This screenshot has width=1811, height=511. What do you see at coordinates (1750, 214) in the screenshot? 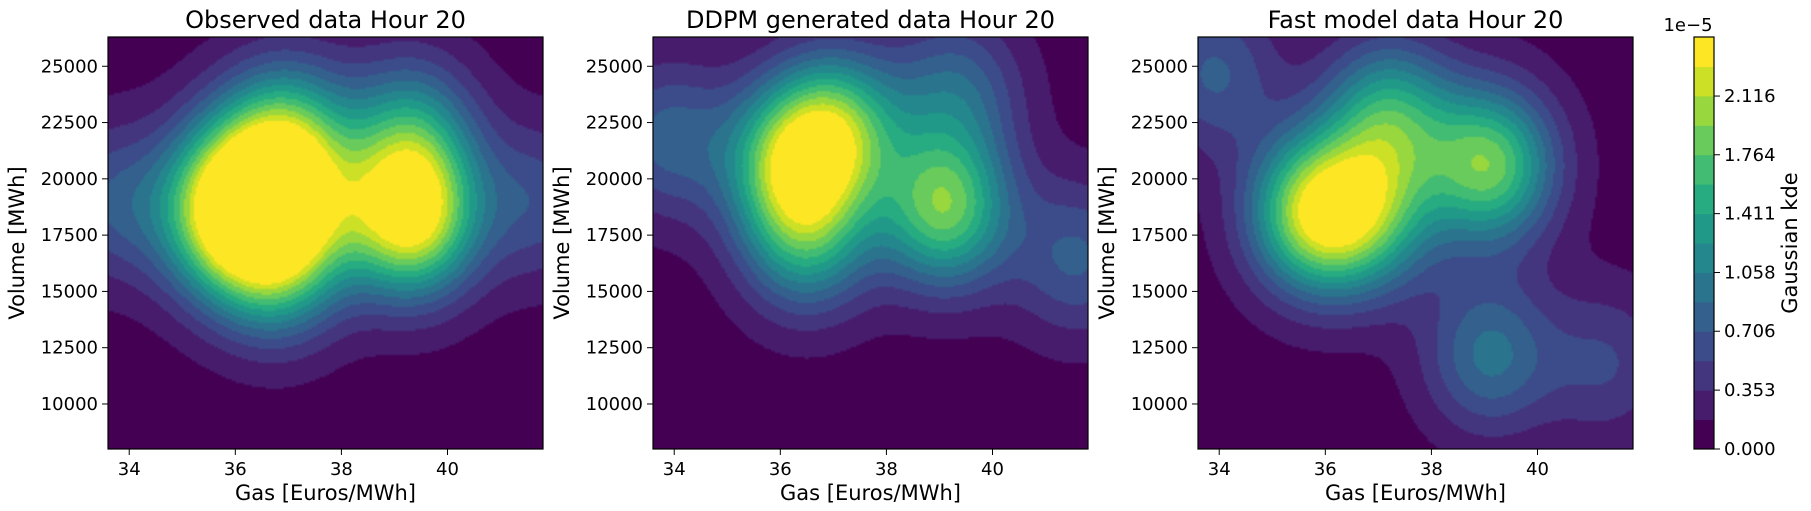
I see `colorbar-tick-label: 1.411` at bounding box center [1750, 214].